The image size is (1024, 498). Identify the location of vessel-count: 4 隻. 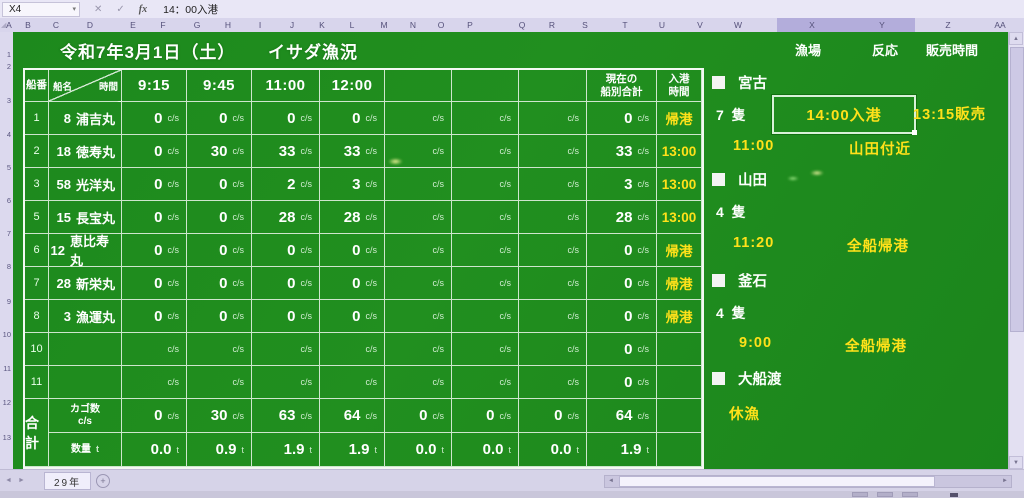
(732, 313).